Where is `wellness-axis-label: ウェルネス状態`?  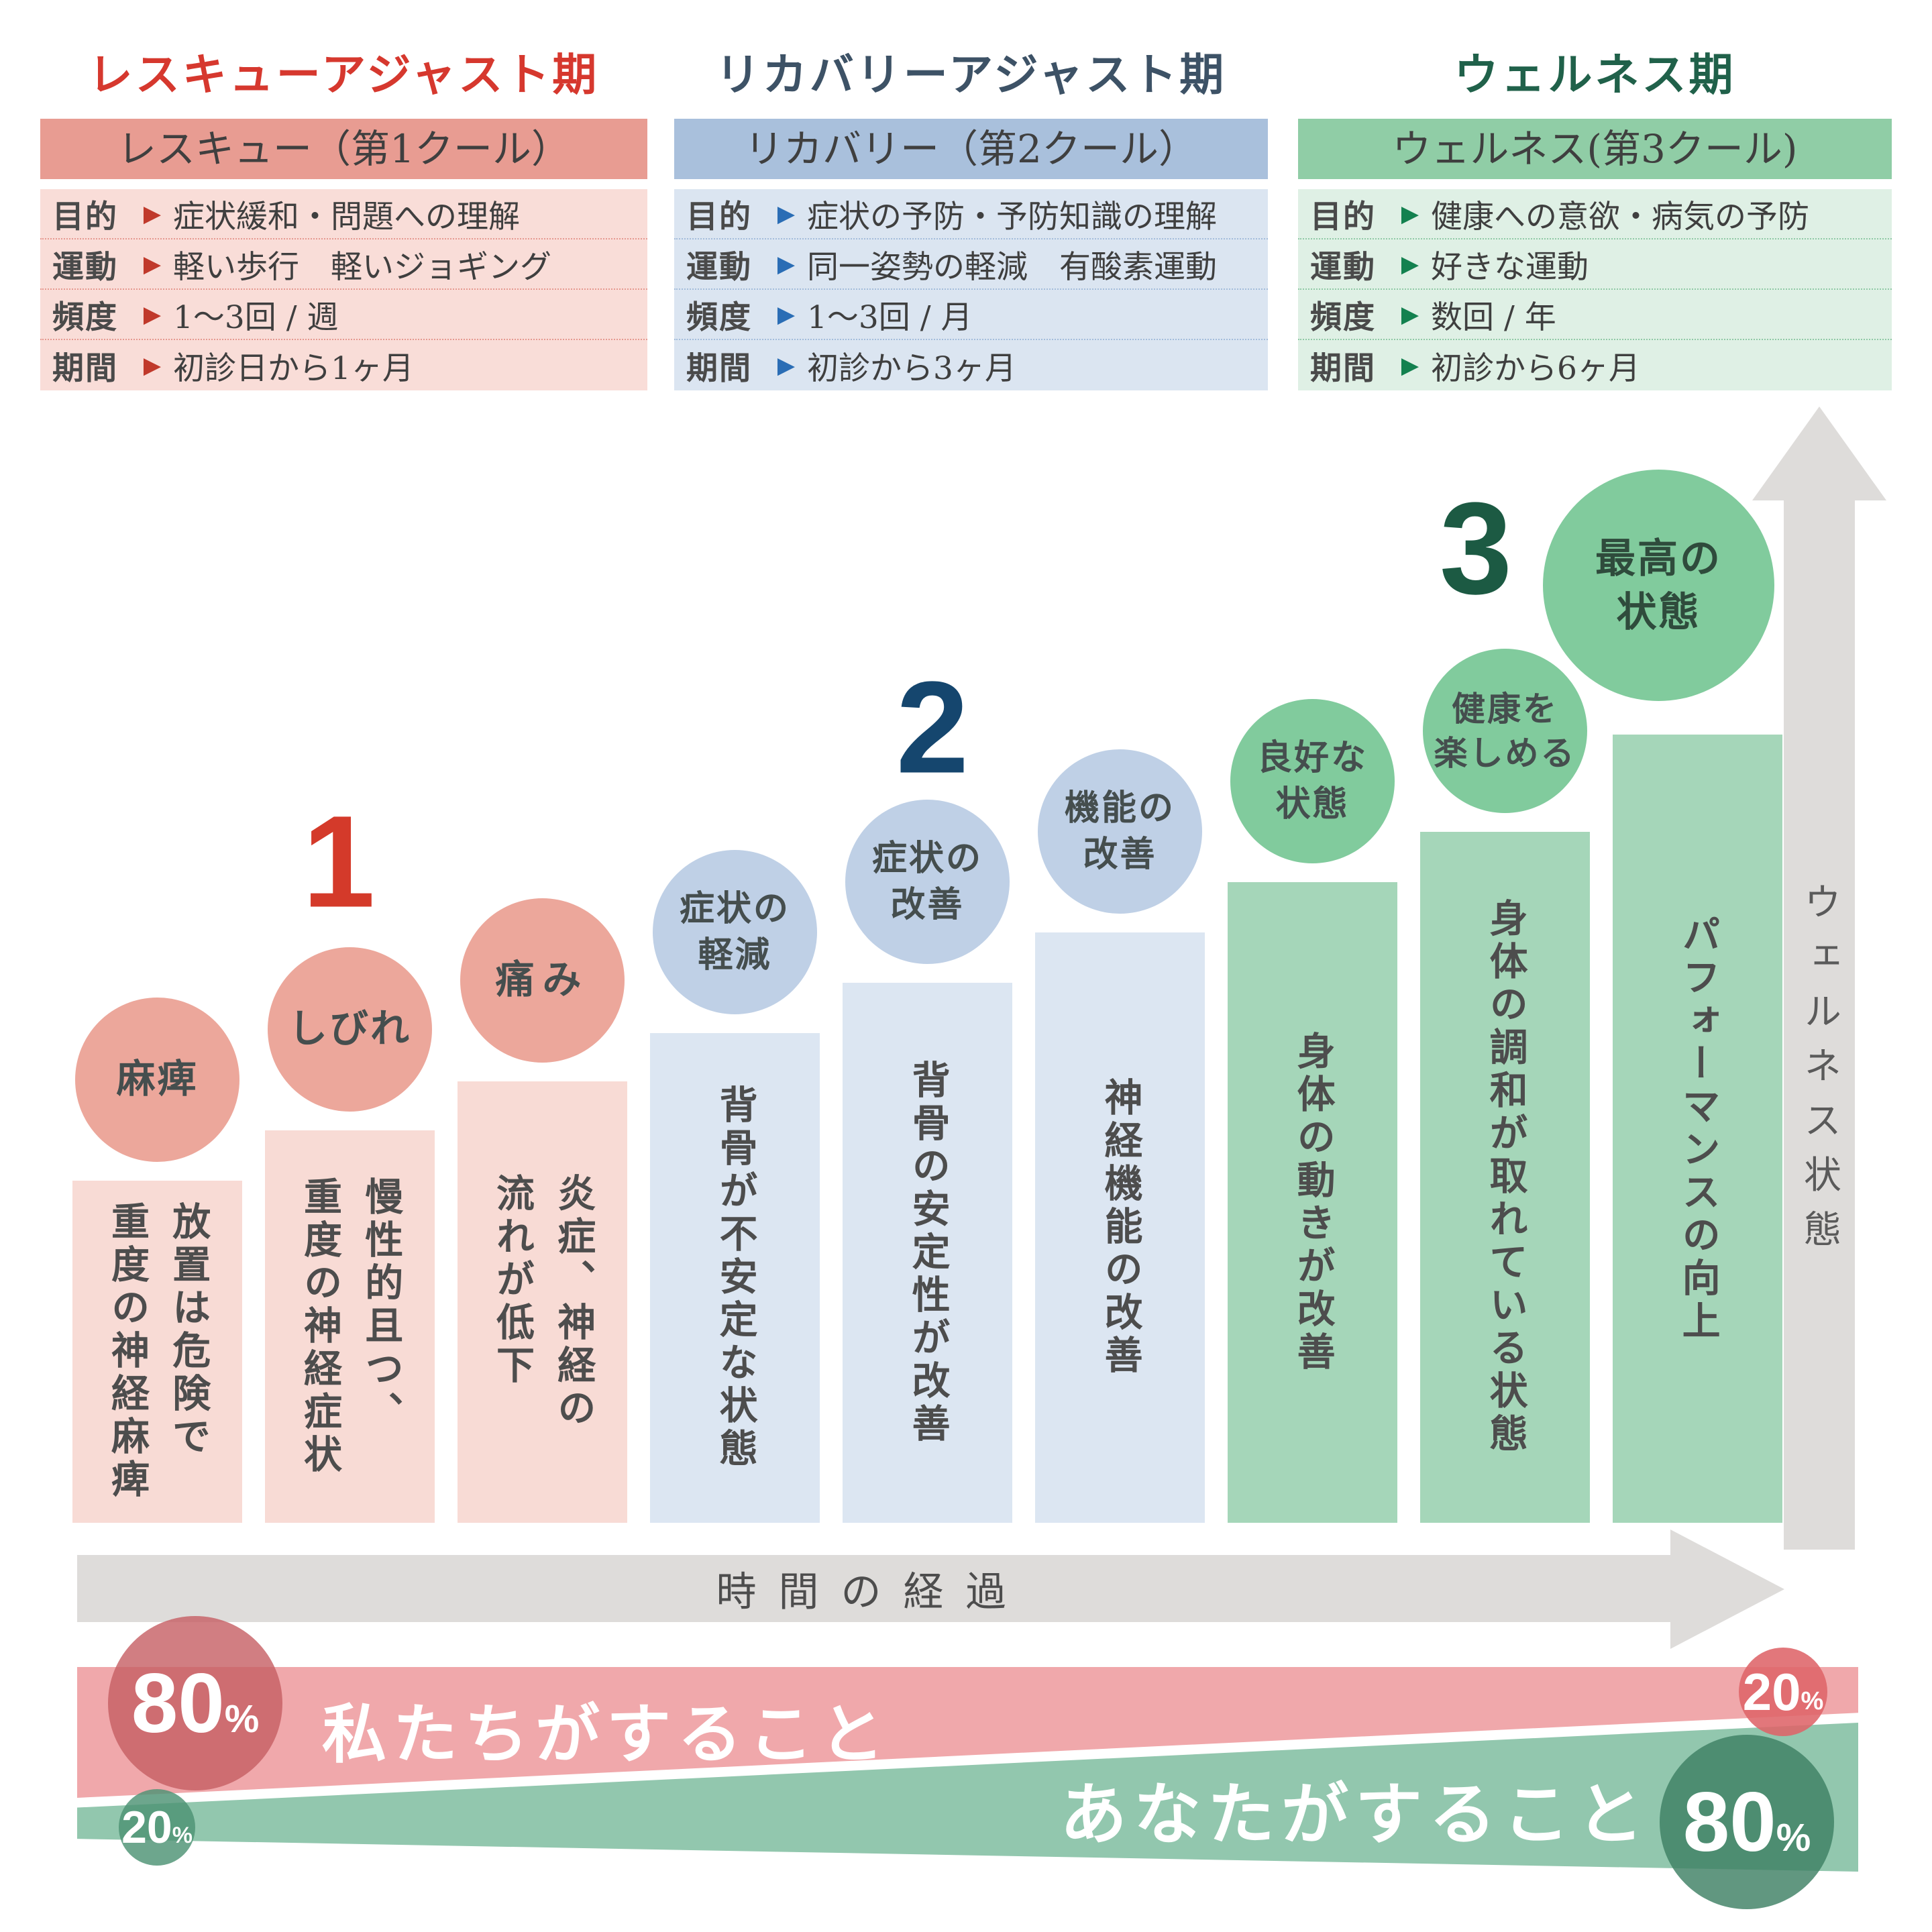
wellness-axis-label: ウェルネス状態 is located at coordinates (1819, 1073).